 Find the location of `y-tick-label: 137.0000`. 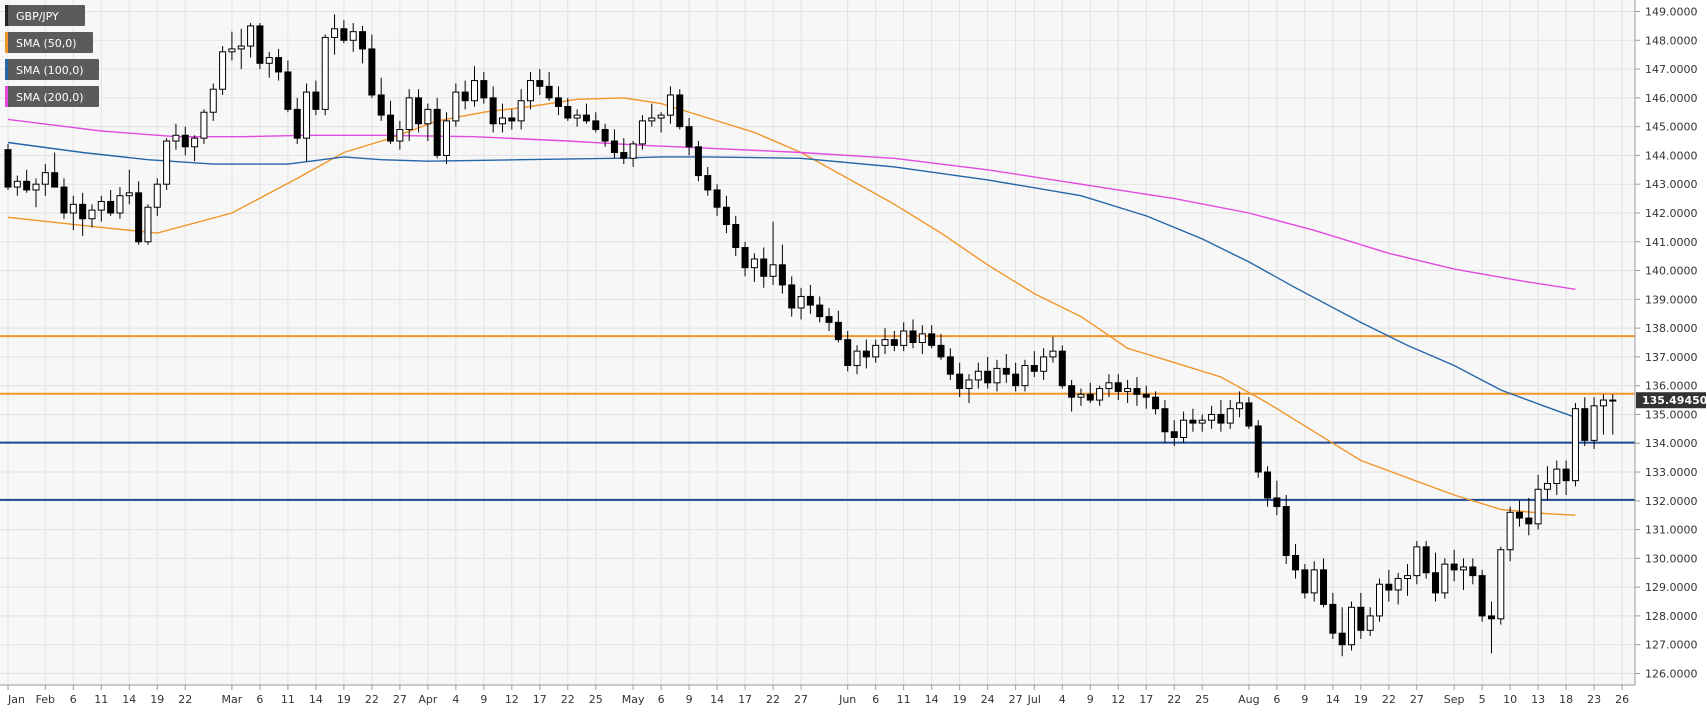

y-tick-label: 137.0000 is located at coordinates (1671, 357).